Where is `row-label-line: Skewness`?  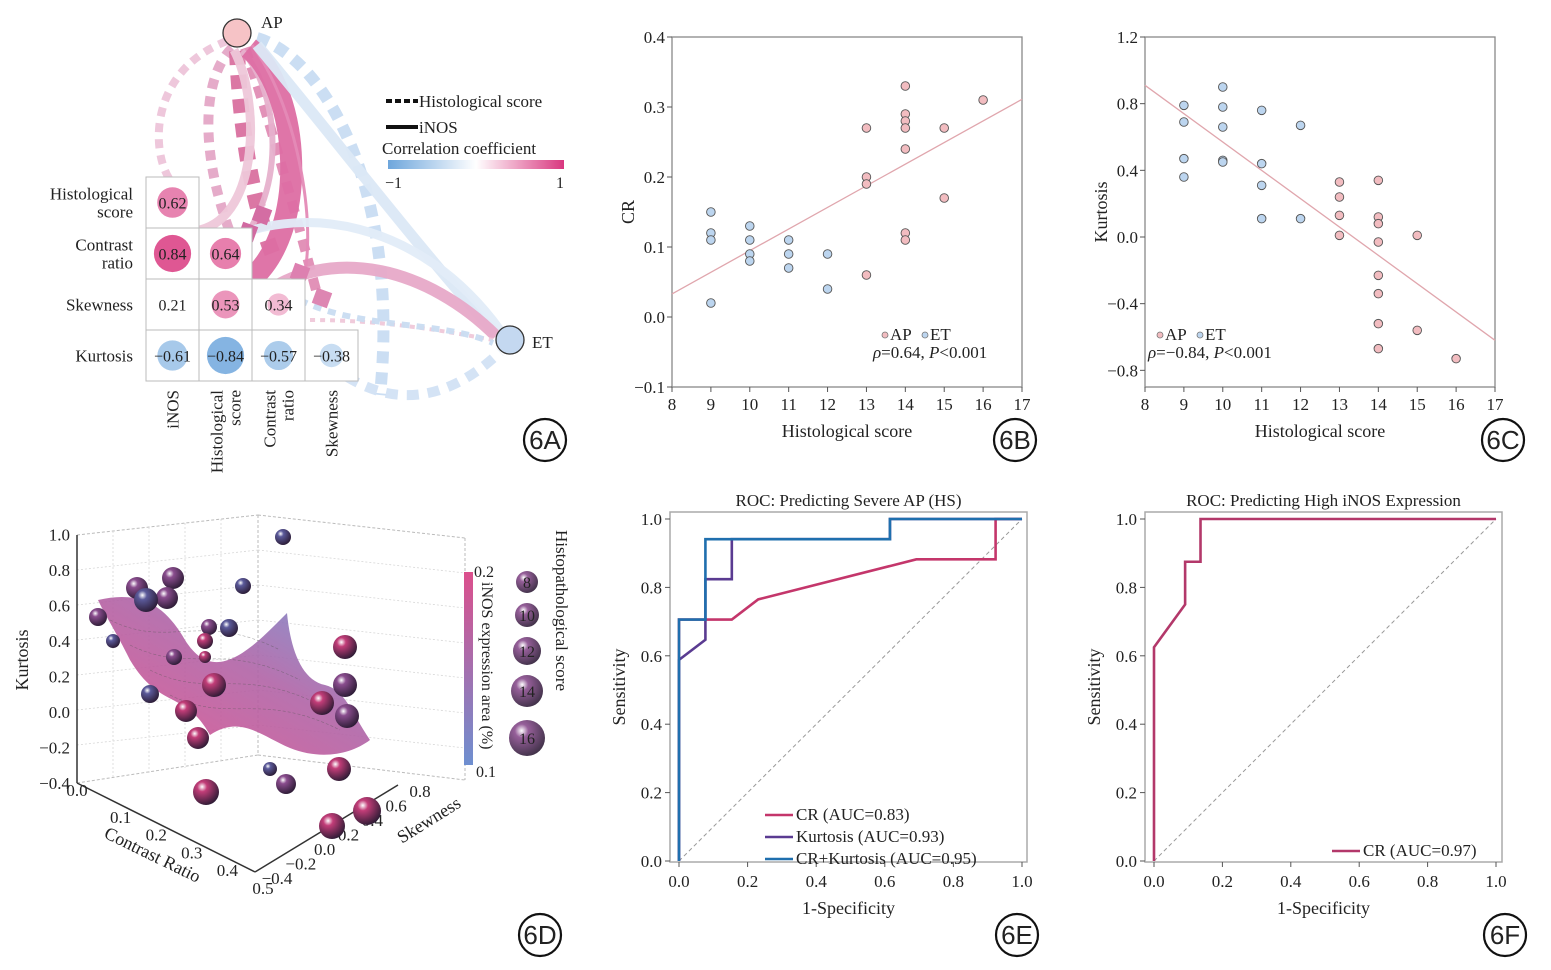 row-label-line: Skewness is located at coordinates (99, 305).